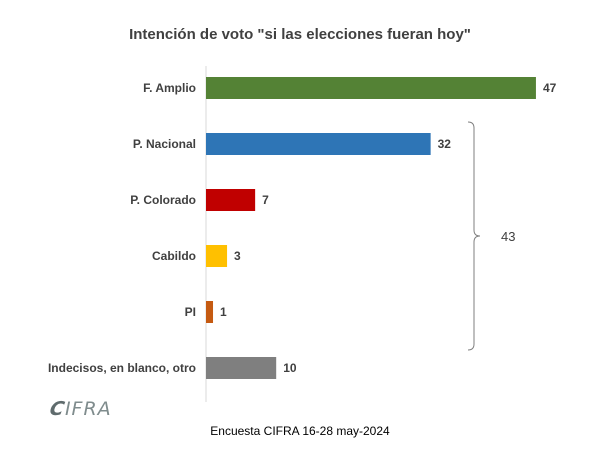 This screenshot has height=450, width=600. What do you see at coordinates (508, 236) in the screenshot?
I see `bracket-label: 43` at bounding box center [508, 236].